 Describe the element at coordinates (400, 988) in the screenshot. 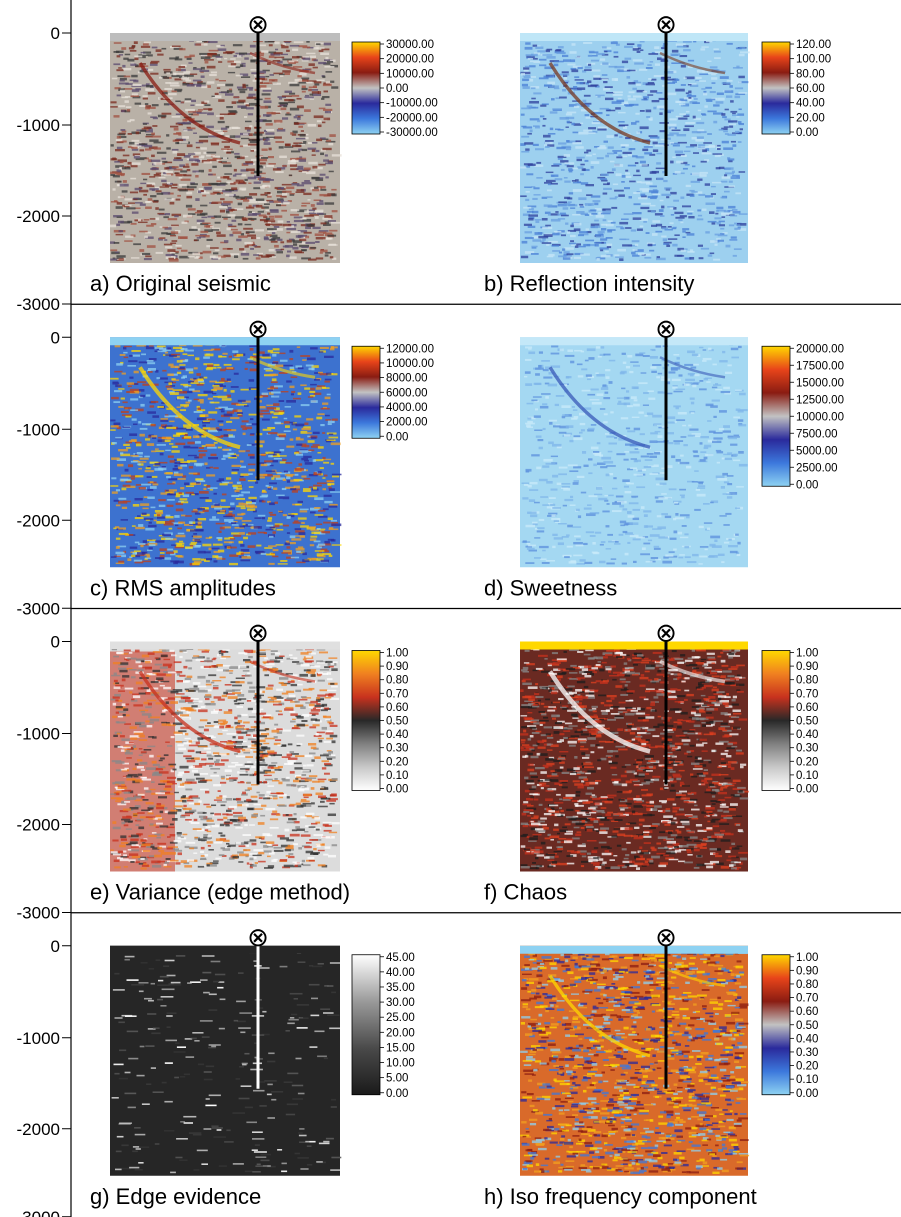

I see `colorbar-label: 35.00` at that location.